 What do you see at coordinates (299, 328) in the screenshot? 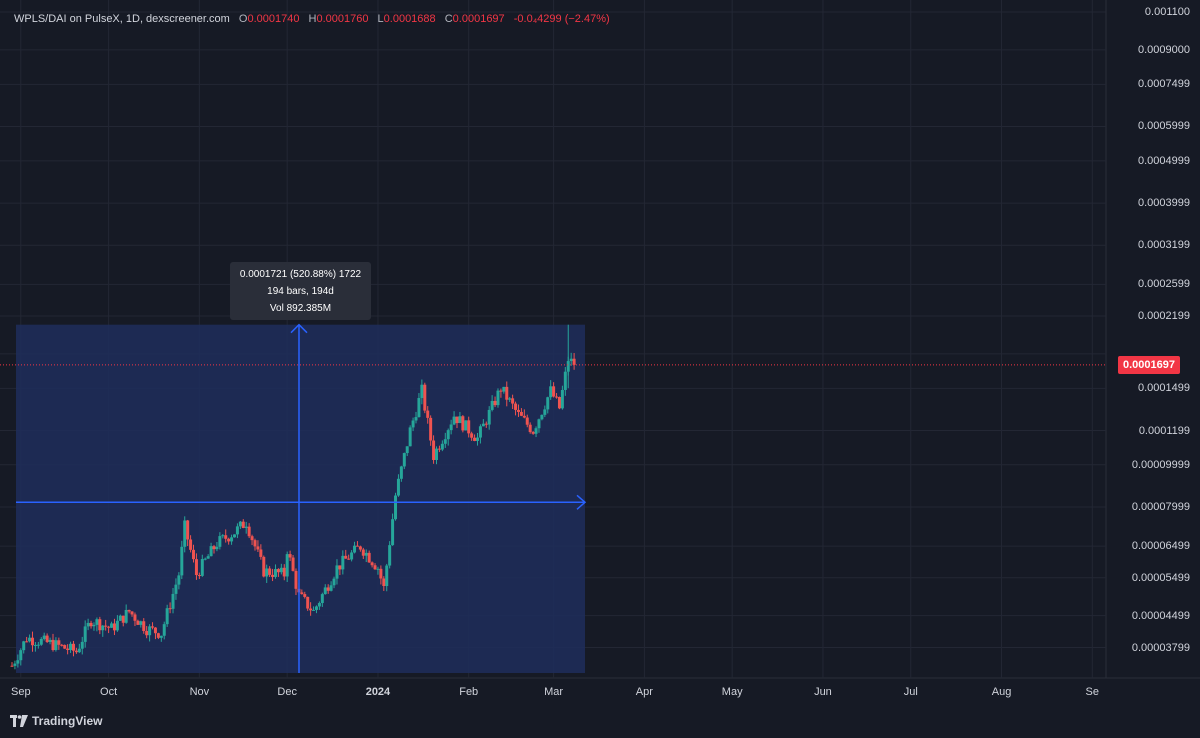
I see `measure-vertical-arrow` at bounding box center [299, 328].